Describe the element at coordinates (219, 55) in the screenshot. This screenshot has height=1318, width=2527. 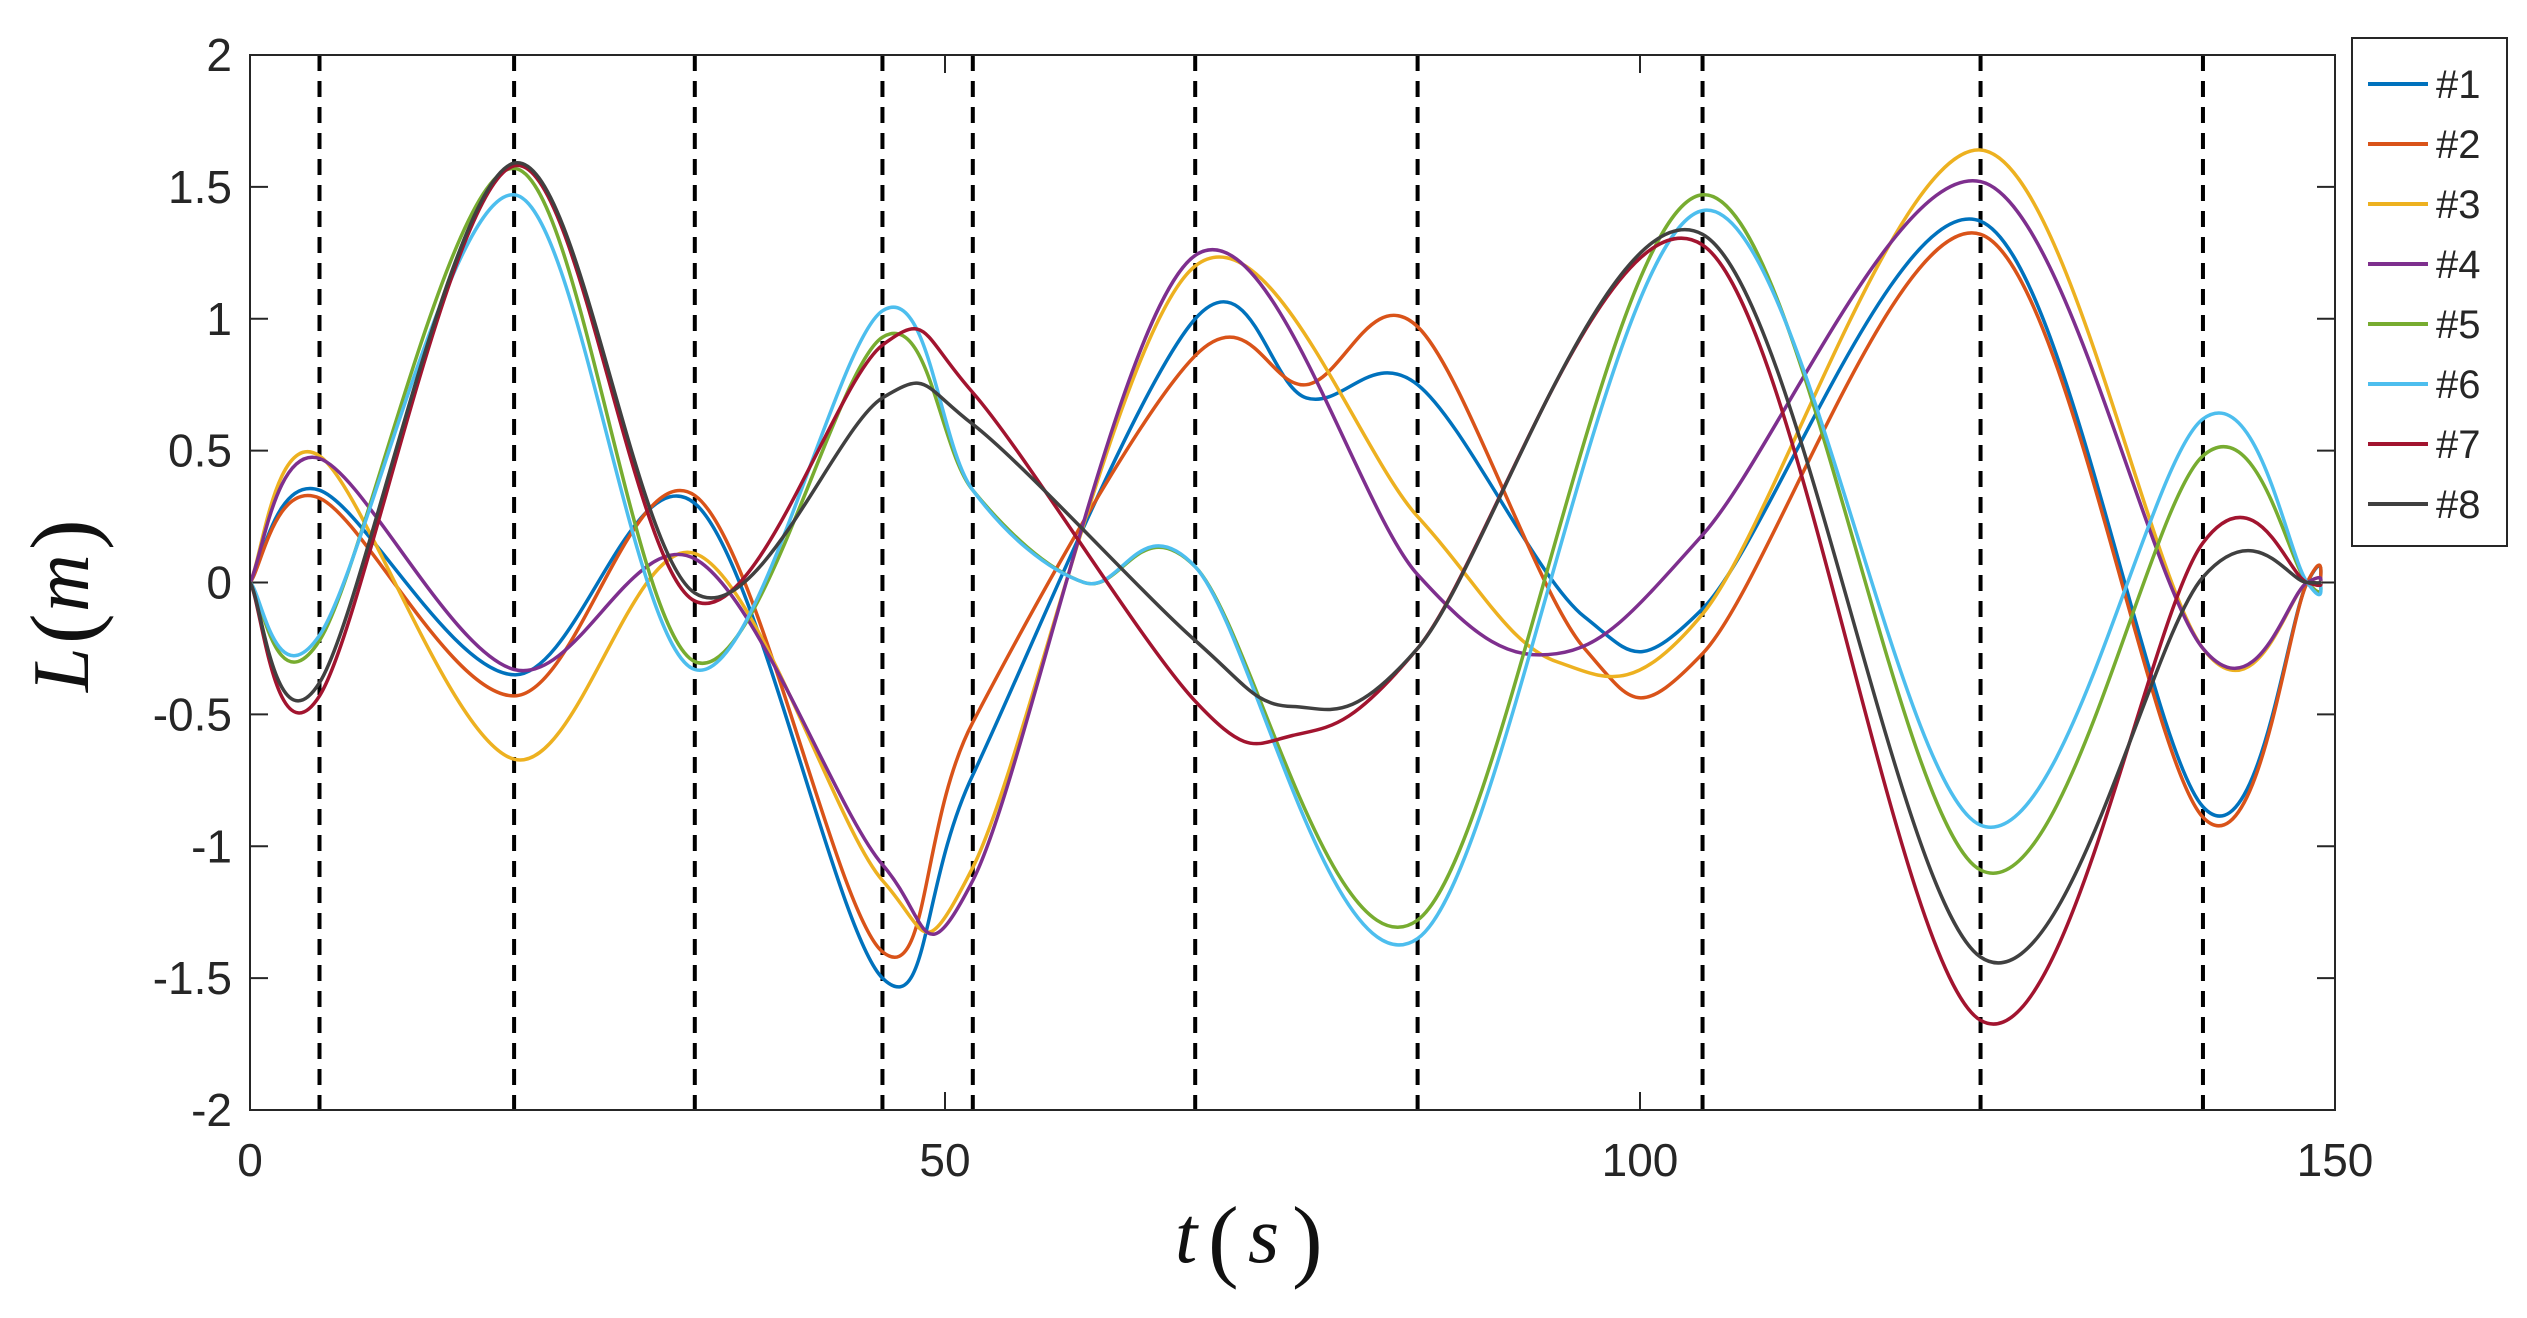
I see `y-tick-label: 2` at that location.